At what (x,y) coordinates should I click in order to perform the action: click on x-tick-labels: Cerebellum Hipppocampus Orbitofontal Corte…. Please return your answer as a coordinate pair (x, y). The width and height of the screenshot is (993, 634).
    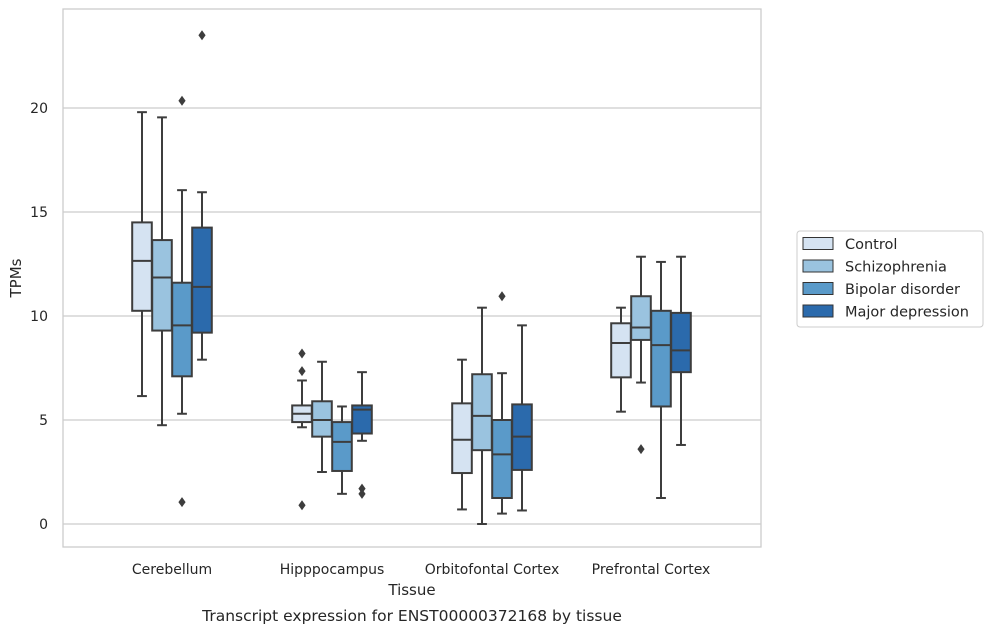
    Looking at the image, I should click on (421, 570).